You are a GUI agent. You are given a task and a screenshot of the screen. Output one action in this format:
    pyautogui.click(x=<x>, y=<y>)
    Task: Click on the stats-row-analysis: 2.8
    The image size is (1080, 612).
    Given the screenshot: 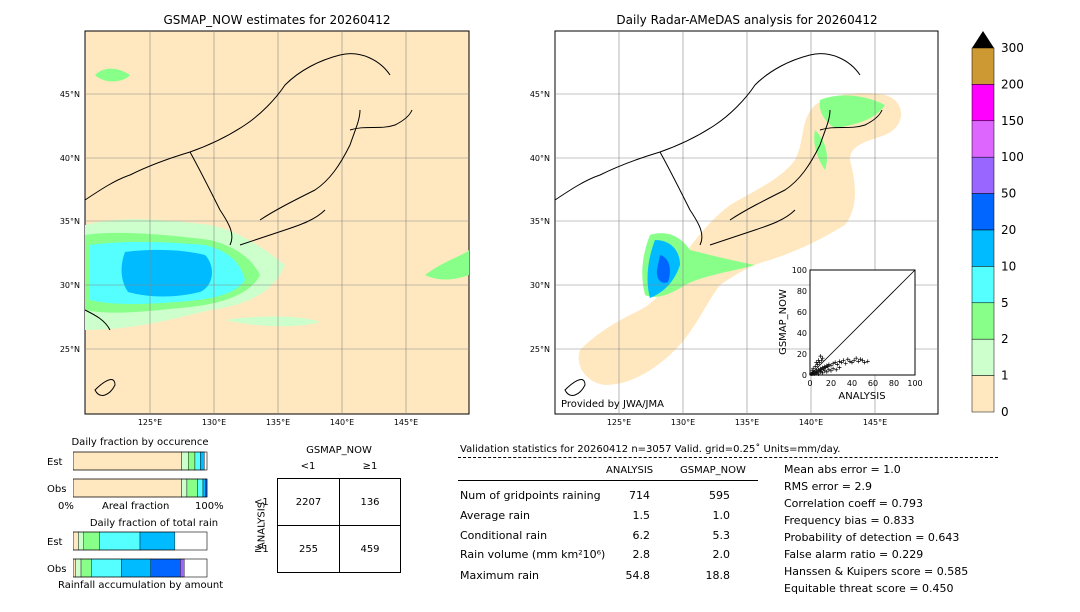 What is the action you would take?
    pyautogui.click(x=641, y=554)
    